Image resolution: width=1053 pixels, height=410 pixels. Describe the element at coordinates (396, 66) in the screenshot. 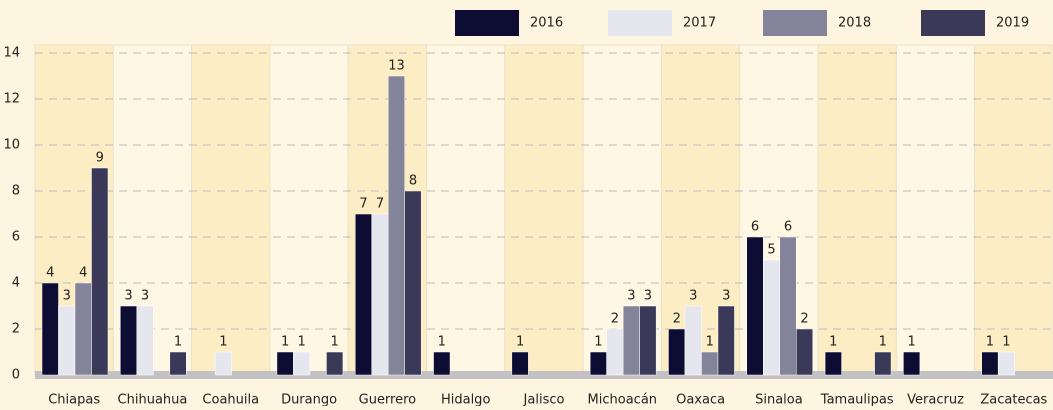

I see `data-label: 13` at that location.